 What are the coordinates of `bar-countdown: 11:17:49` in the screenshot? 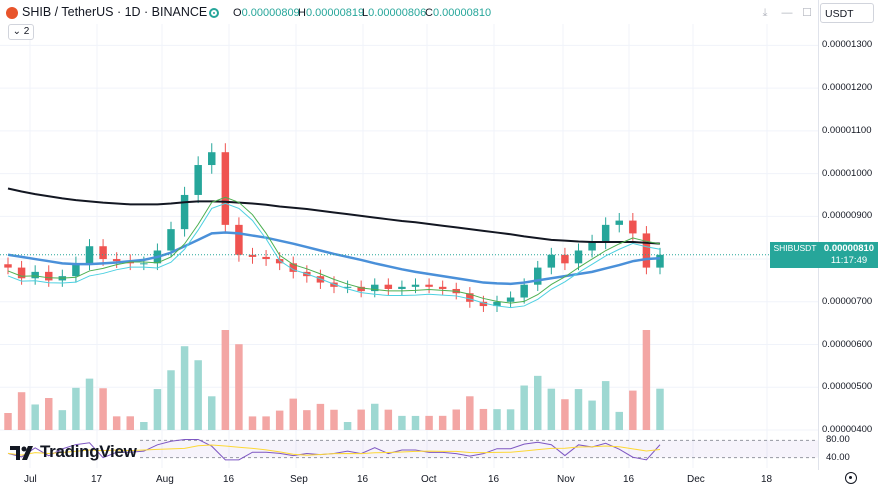 It's located at (849, 260).